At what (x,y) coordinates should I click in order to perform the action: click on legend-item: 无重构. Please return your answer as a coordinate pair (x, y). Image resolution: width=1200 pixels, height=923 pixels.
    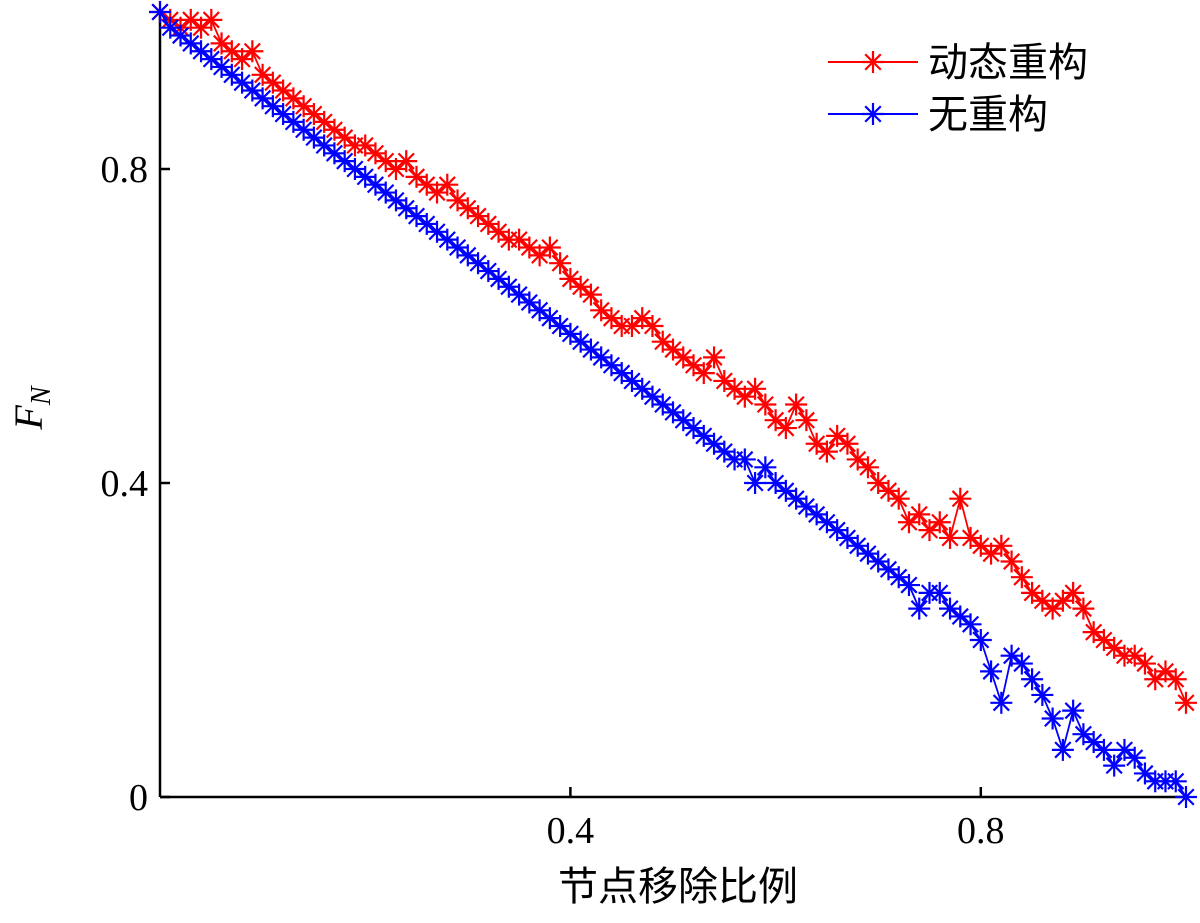
    Looking at the image, I should click on (938, 114).